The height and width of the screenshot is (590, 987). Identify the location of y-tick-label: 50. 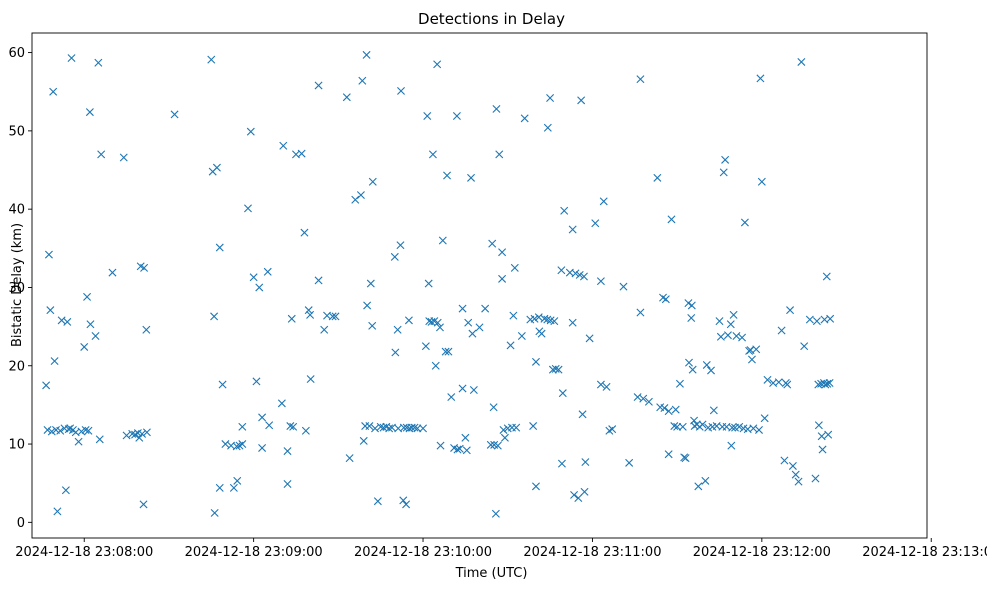
(16, 131).